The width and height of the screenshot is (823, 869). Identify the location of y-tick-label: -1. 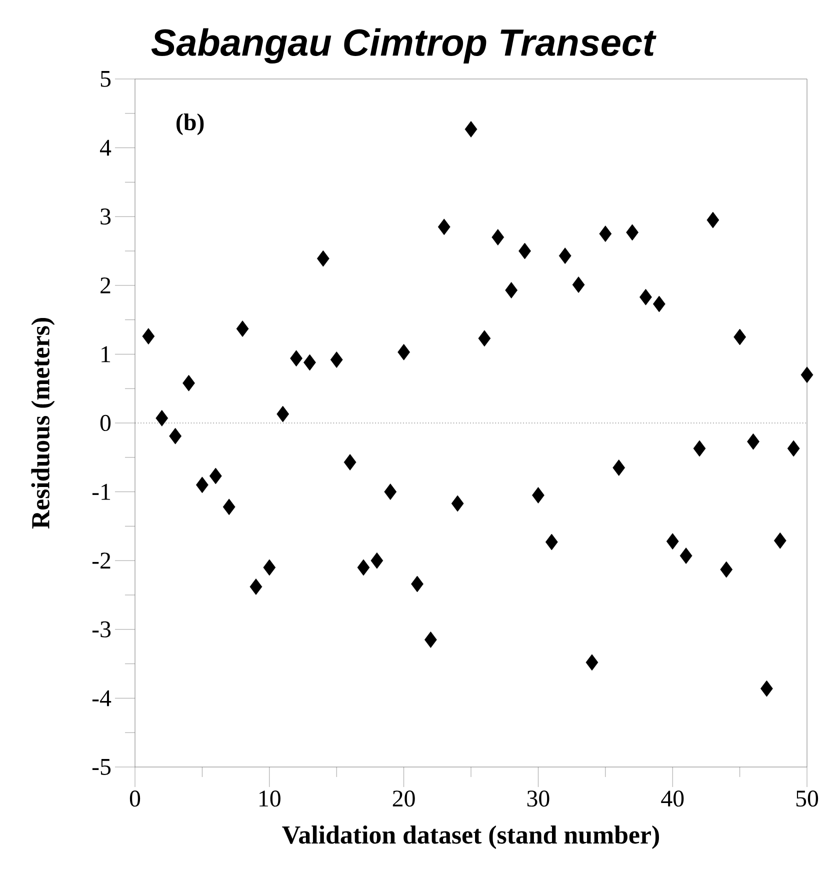
(101, 492).